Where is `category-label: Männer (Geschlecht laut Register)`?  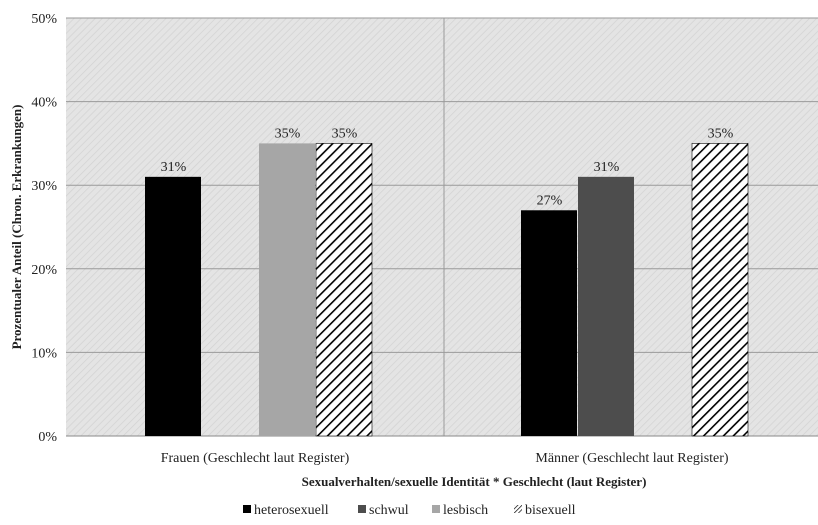 category-label: Männer (Geschlecht laut Register) is located at coordinates (632, 458).